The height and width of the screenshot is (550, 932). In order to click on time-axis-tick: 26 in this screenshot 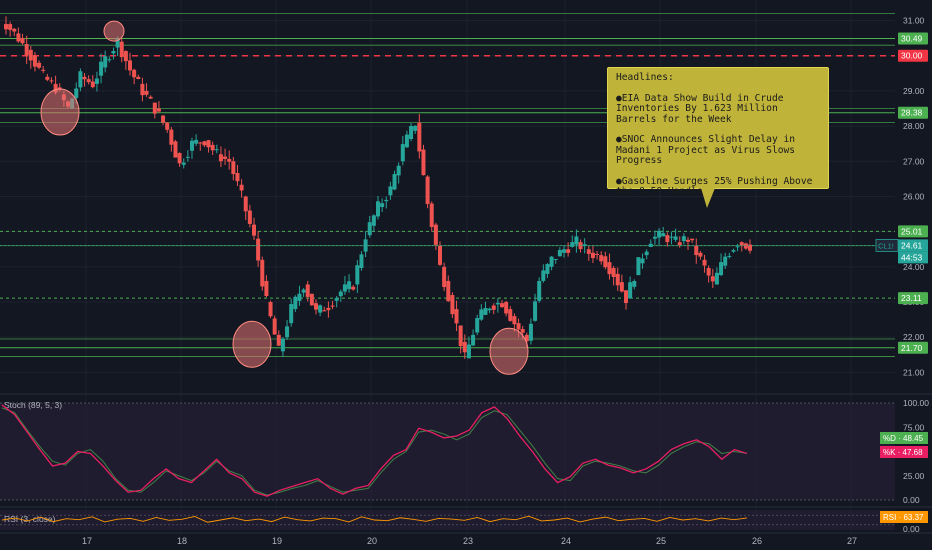, I will do `click(757, 541)`.